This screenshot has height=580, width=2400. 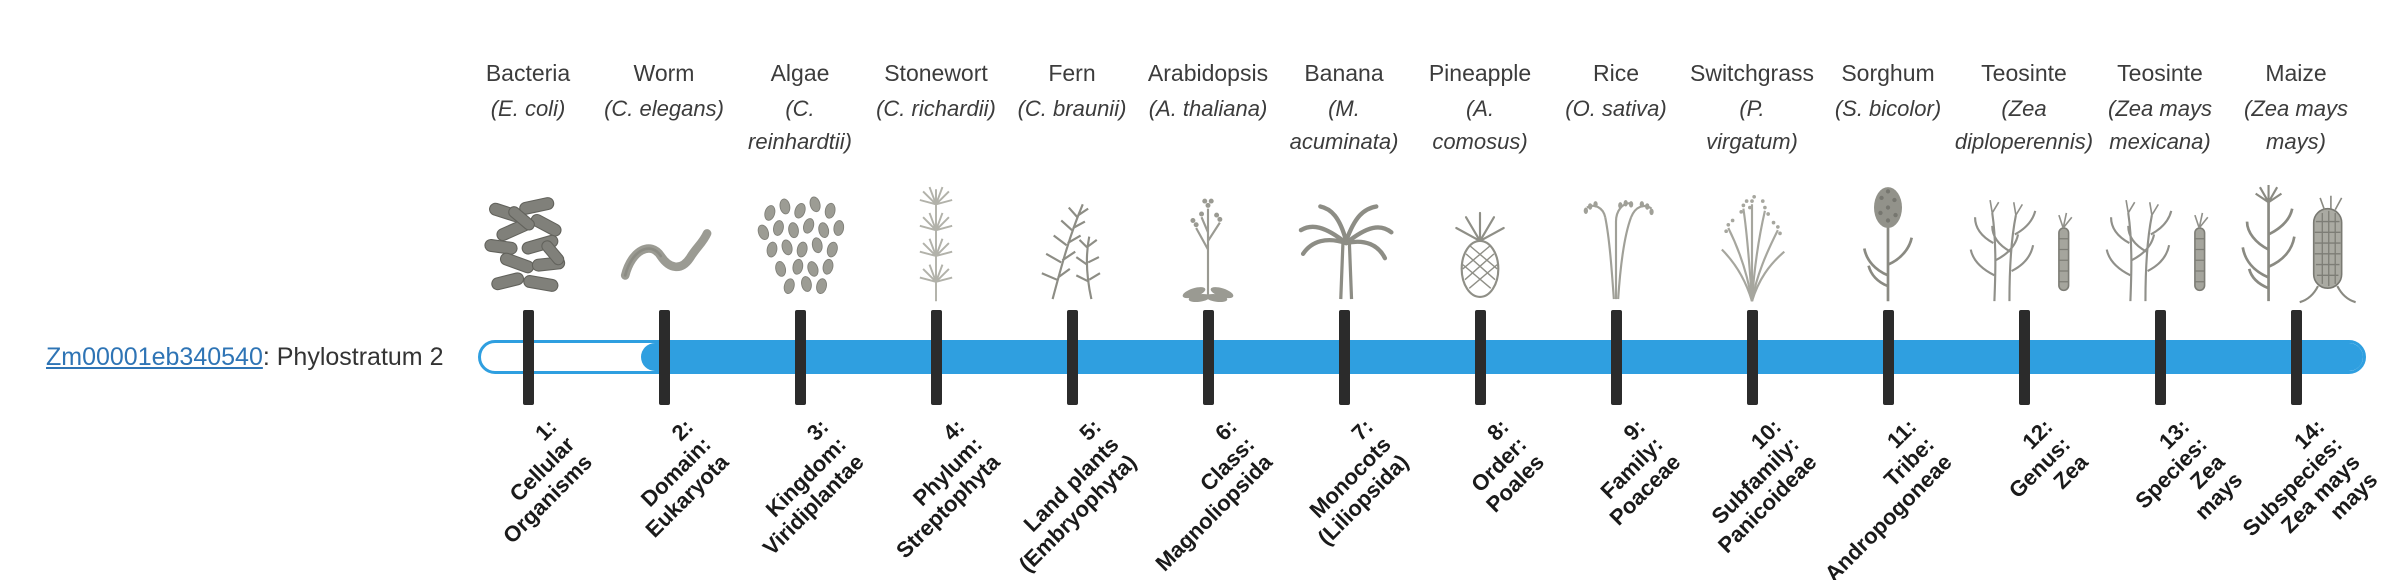 What do you see at coordinates (1502, 357) in the screenshot?
I see `timeline-bar-fill` at bounding box center [1502, 357].